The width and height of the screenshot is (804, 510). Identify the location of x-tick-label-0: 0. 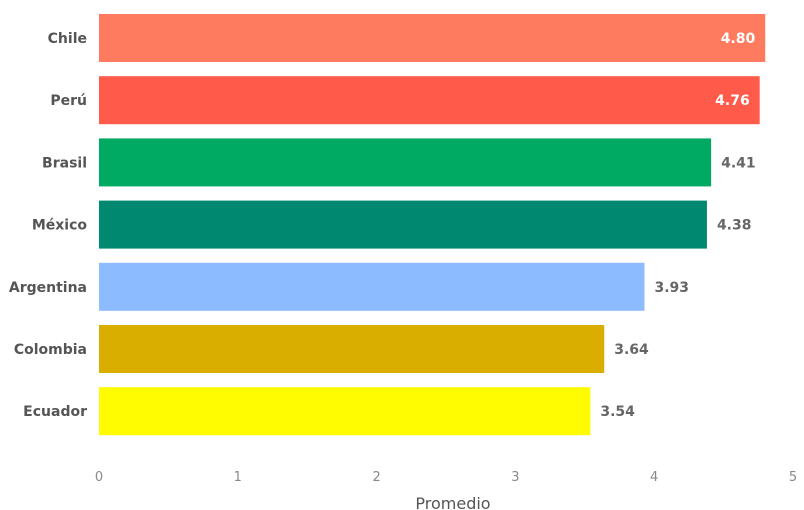
(99, 477).